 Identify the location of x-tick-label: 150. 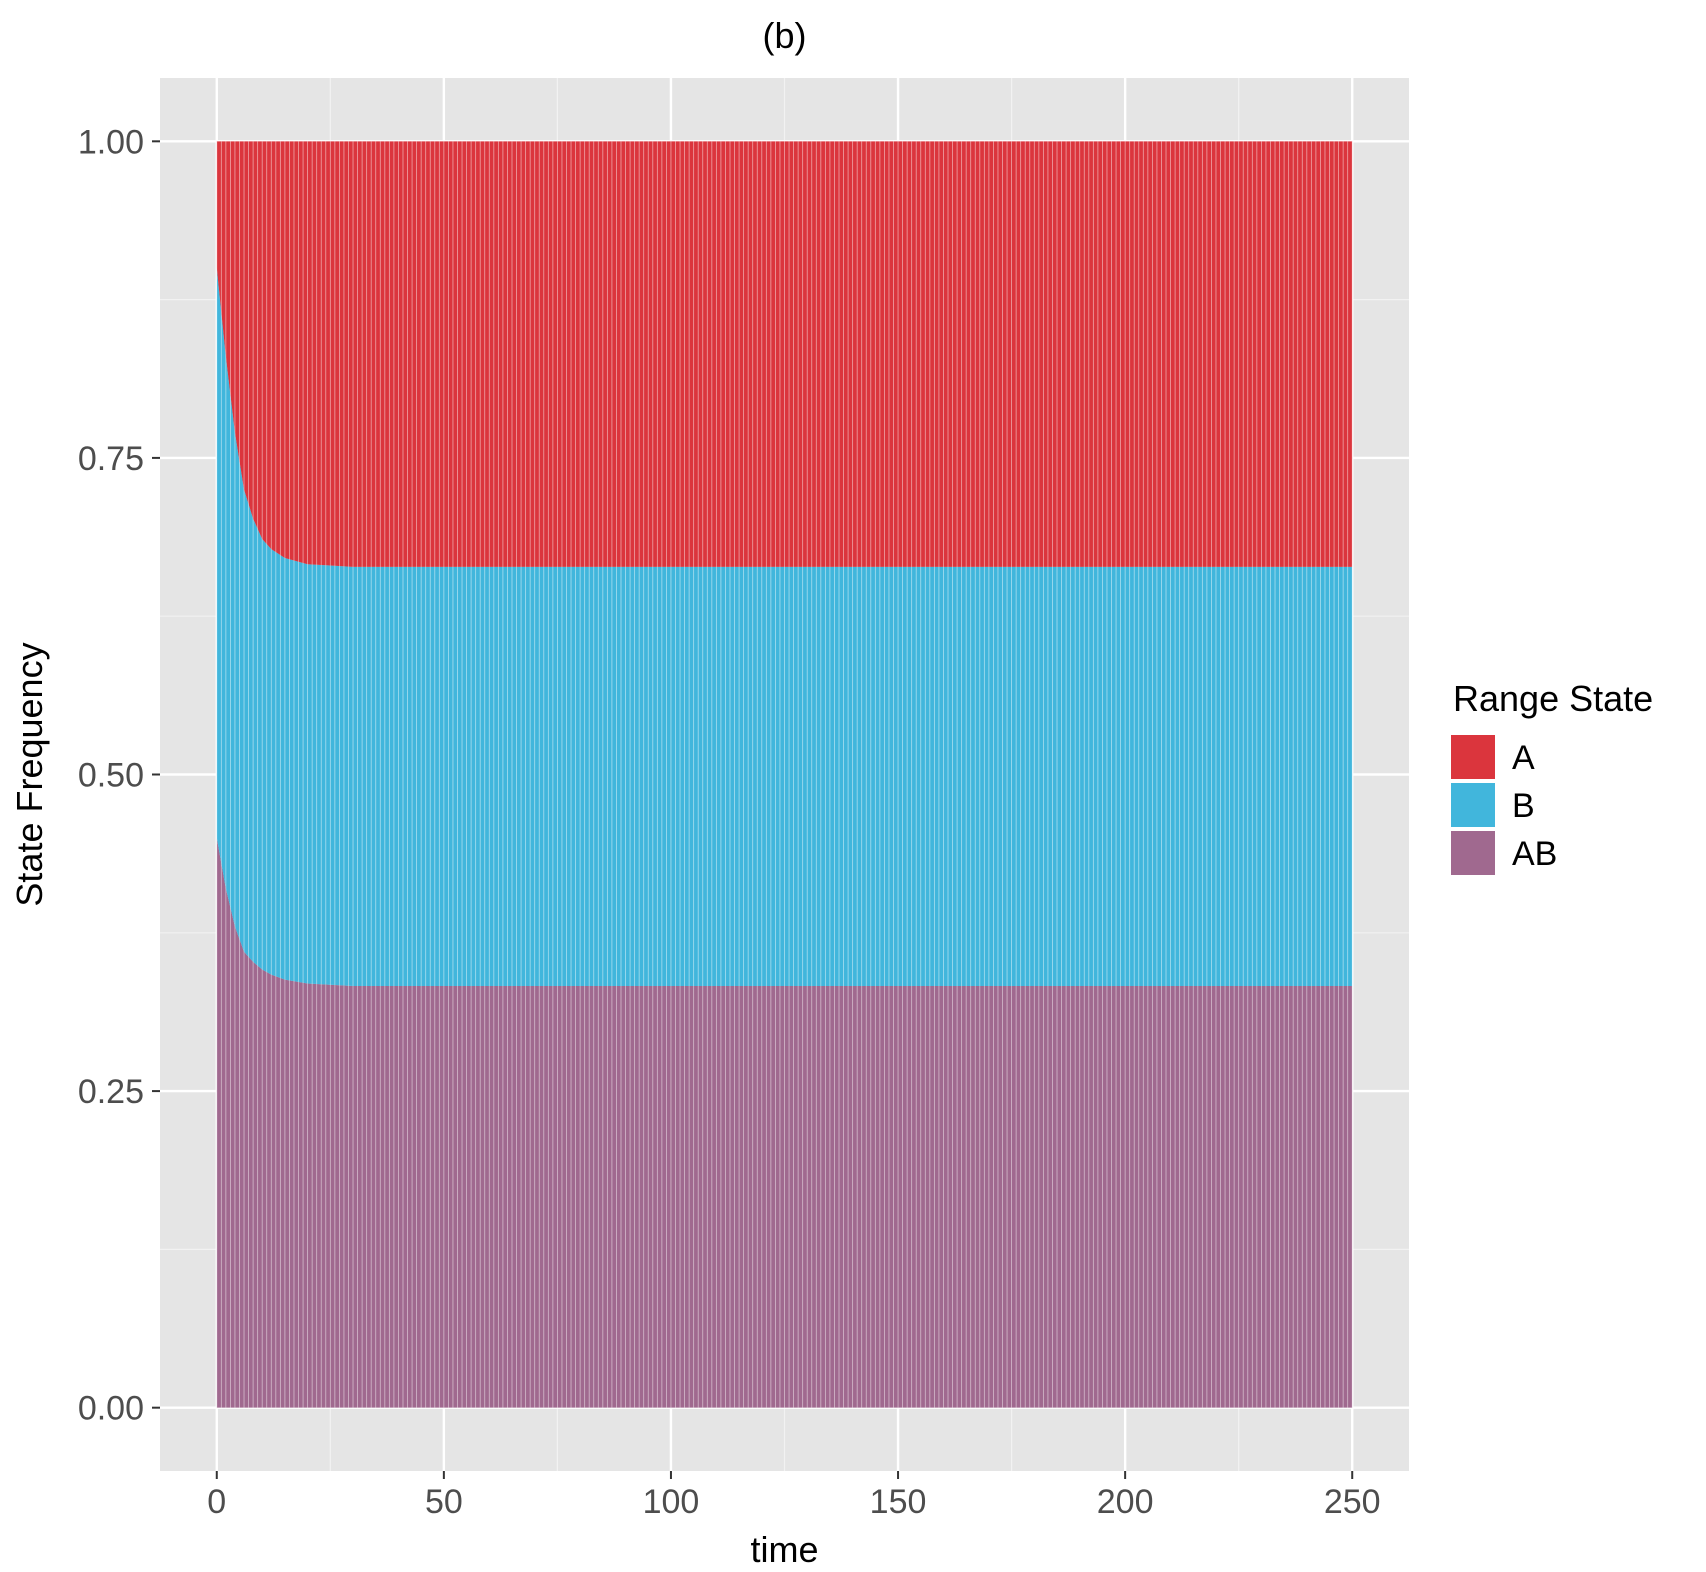
(898, 1502).